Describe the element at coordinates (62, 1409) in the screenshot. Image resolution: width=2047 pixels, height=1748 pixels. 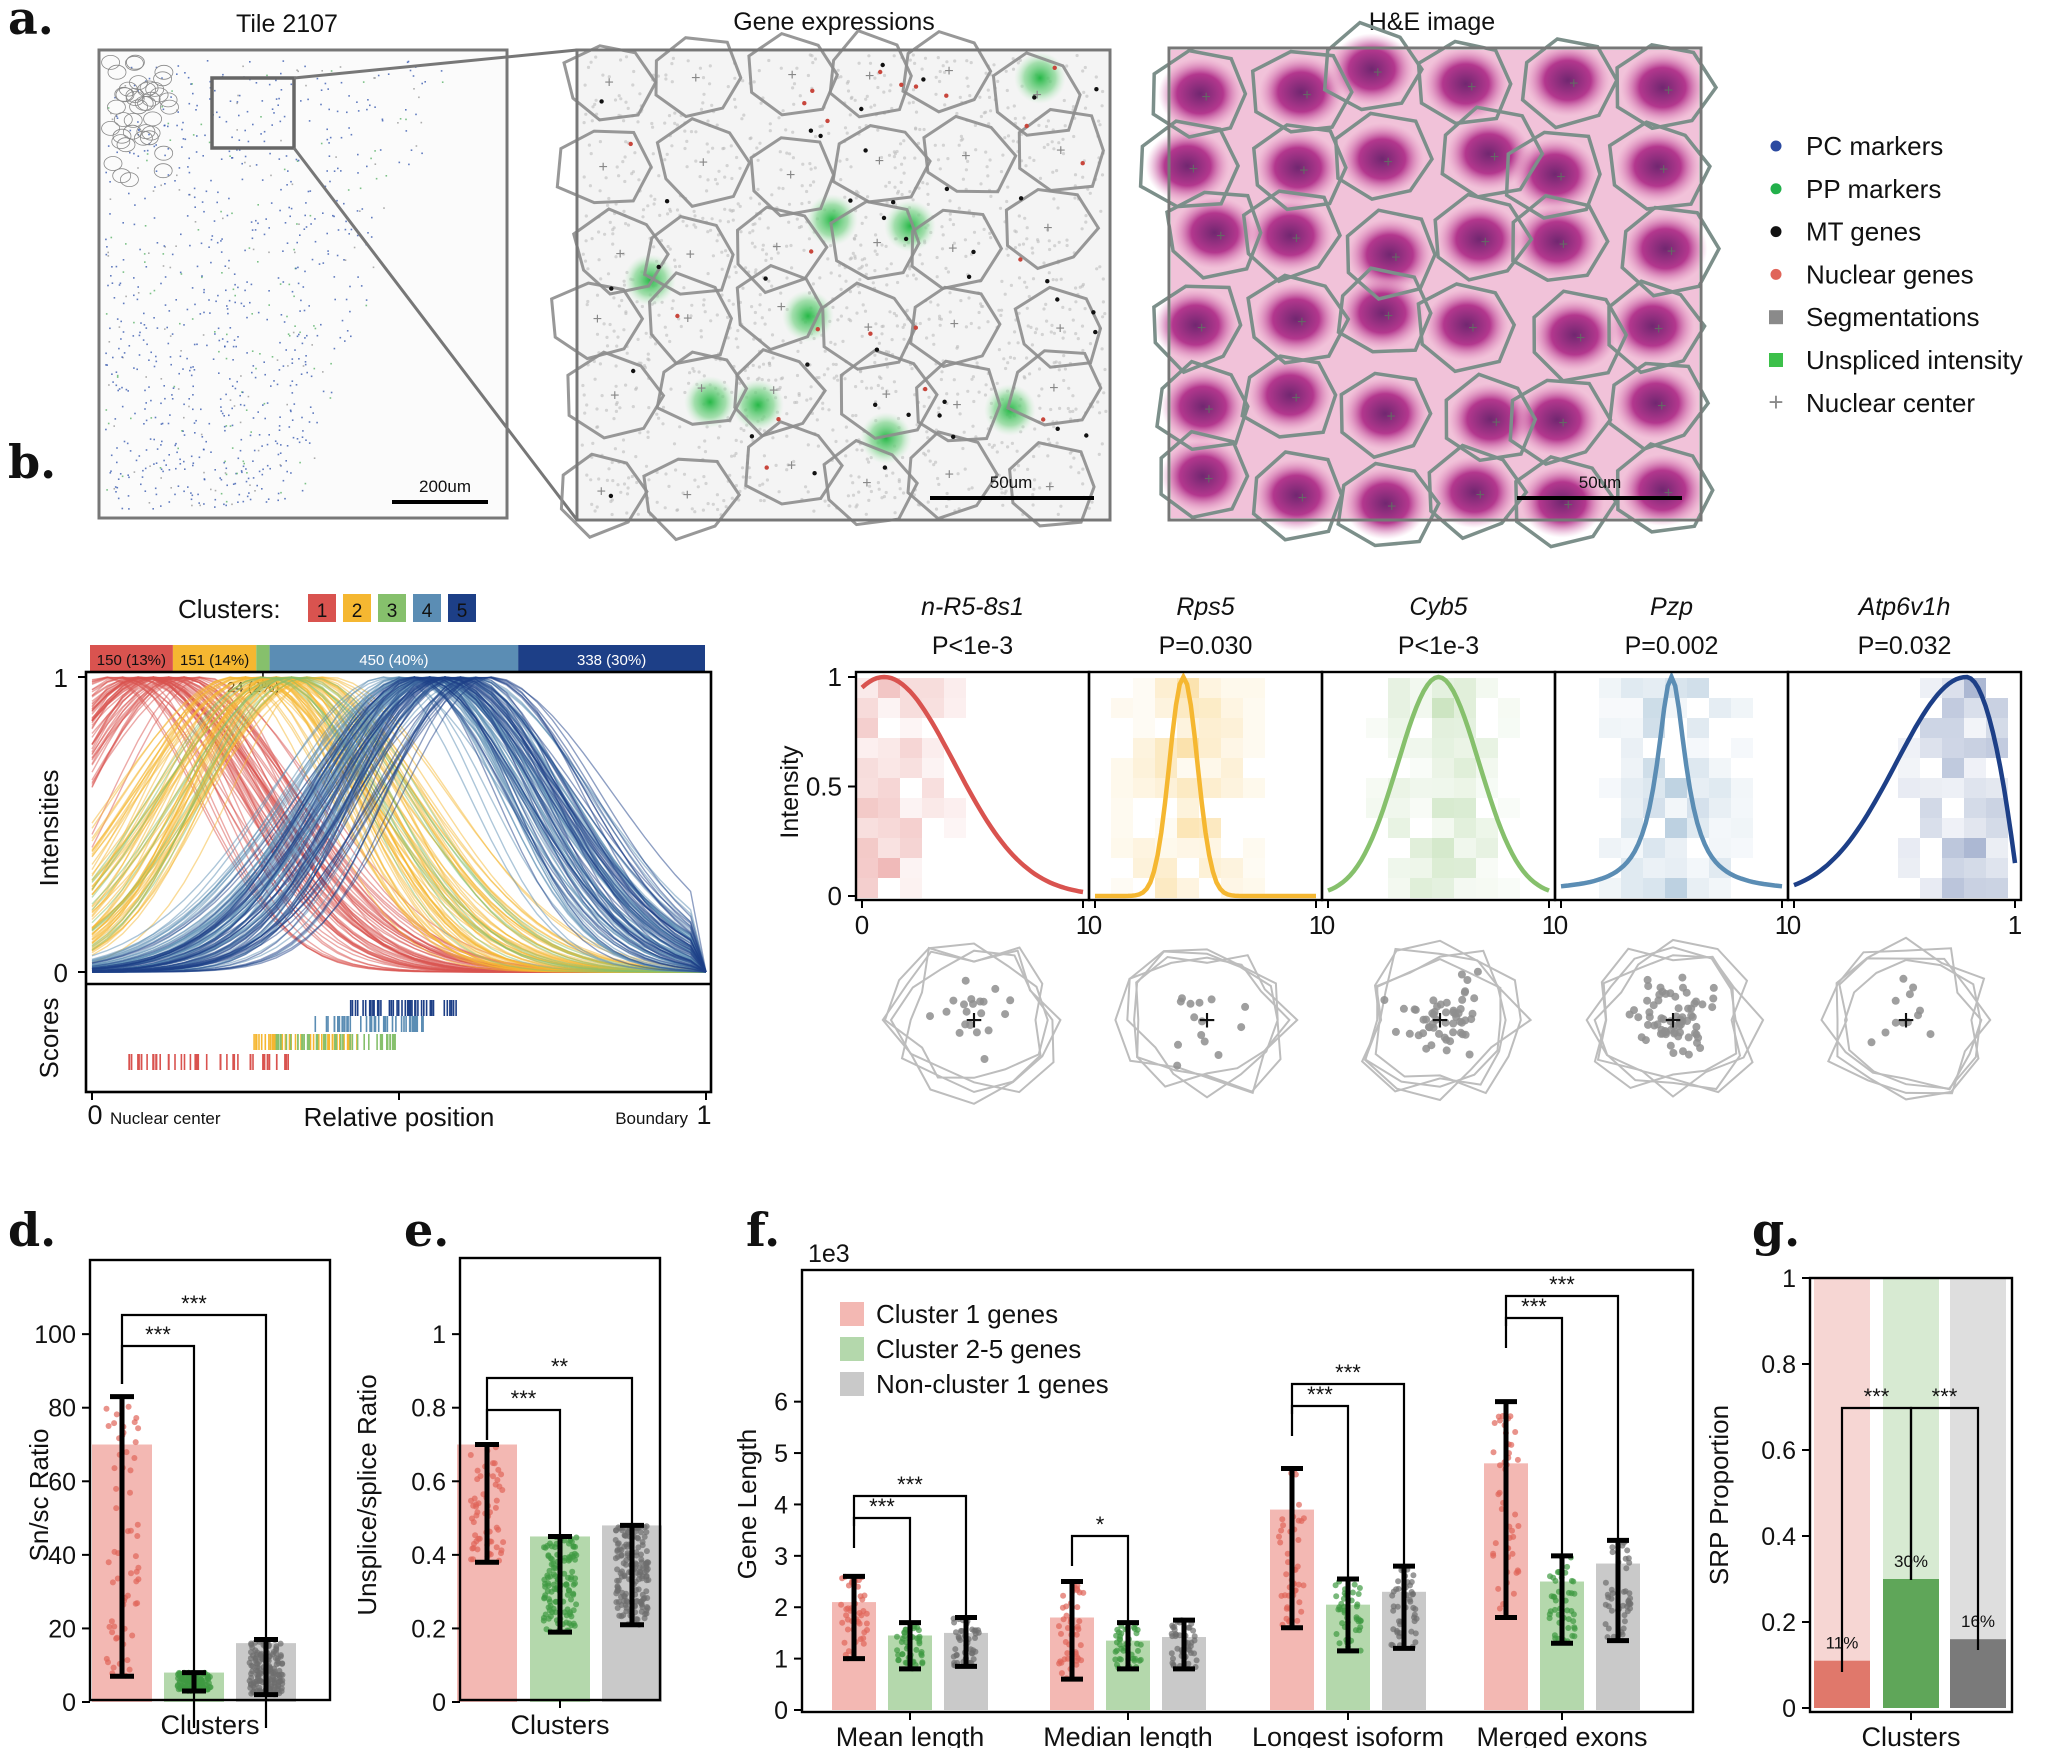
I see `ytick-label: 80` at that location.